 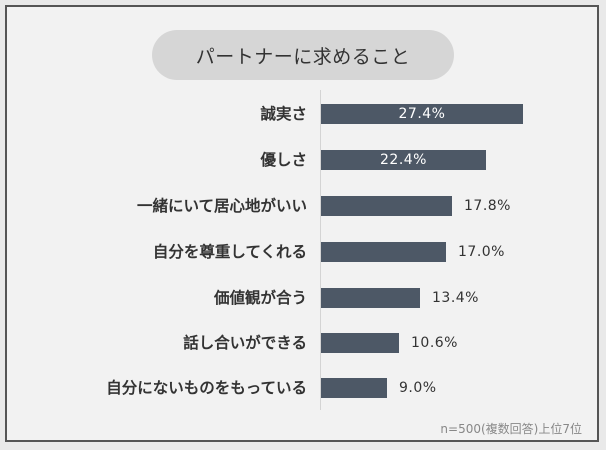 What do you see at coordinates (434, 343) in the screenshot?
I see `value-label: 10.6%` at bounding box center [434, 343].